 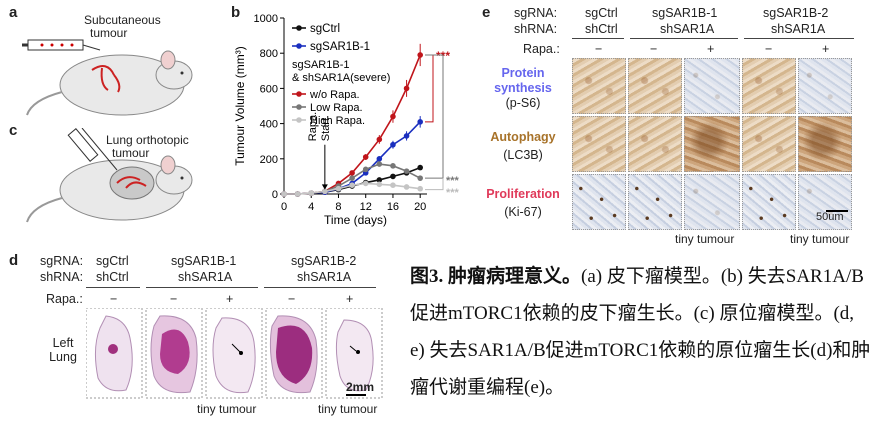 I want to click on caption-title: 图3. 肿瘤病理意义。, so click(x=496, y=276).